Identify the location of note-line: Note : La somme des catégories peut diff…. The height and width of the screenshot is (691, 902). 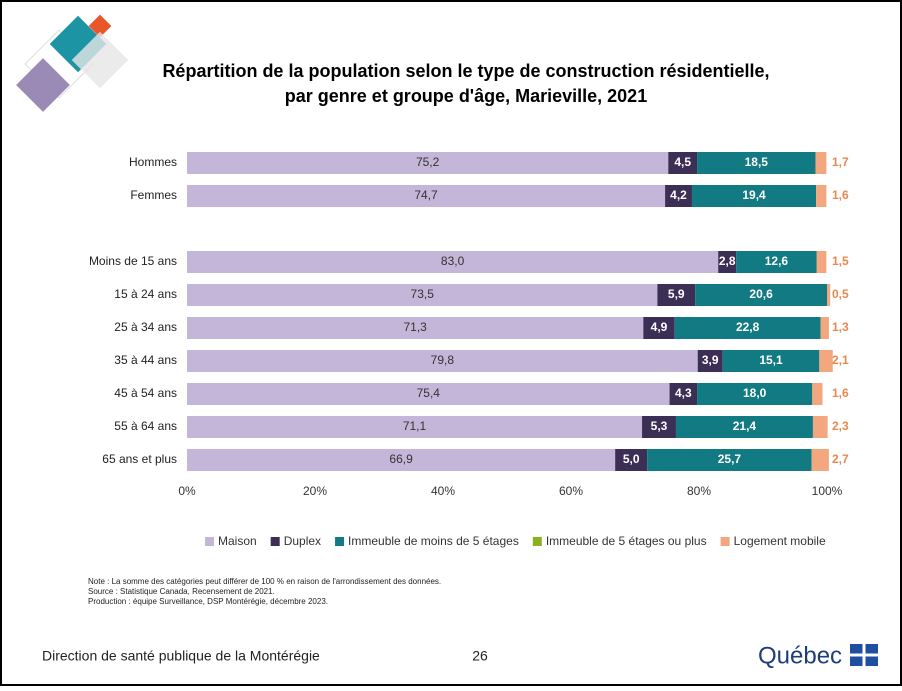
(264, 581).